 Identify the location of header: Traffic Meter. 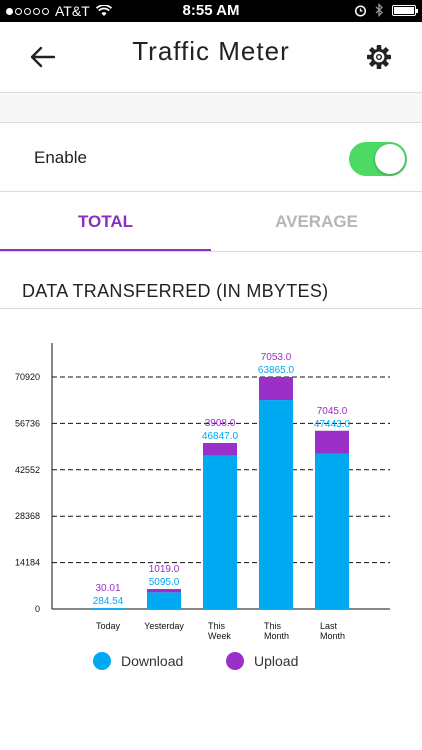
(211, 57).